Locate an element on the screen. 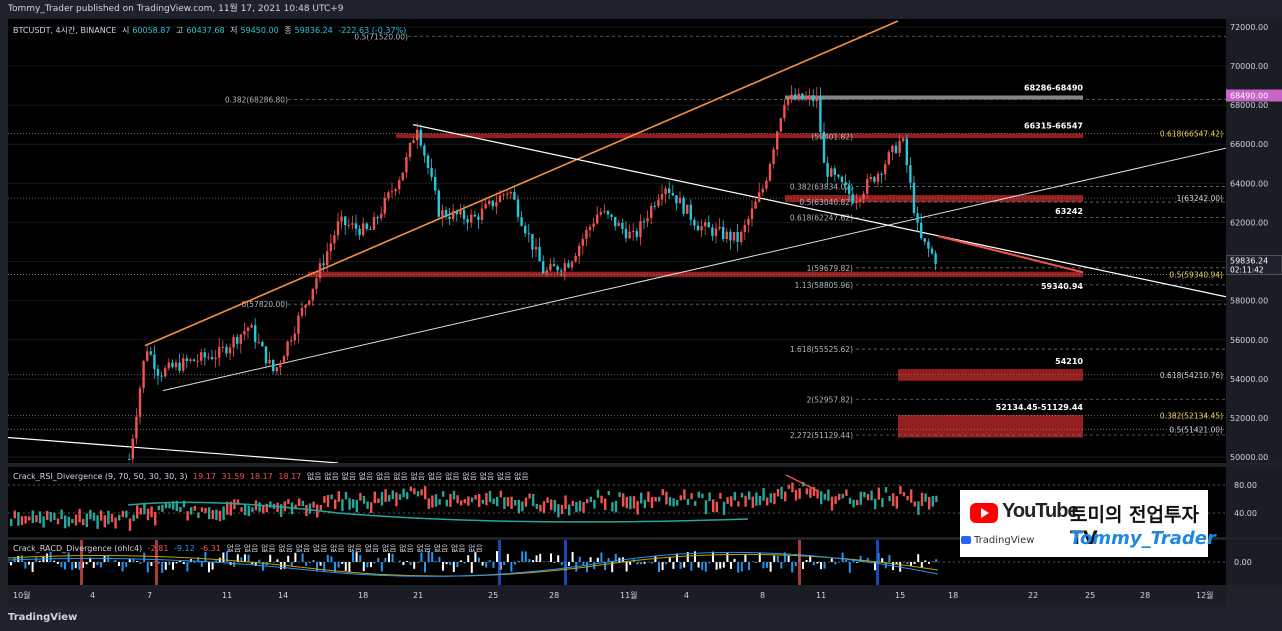  time-axis: 10월 4 7 11 14 18 21 25 28 11월 4 8 11 15 18 22 25 28 12월 is located at coordinates (617, 595).